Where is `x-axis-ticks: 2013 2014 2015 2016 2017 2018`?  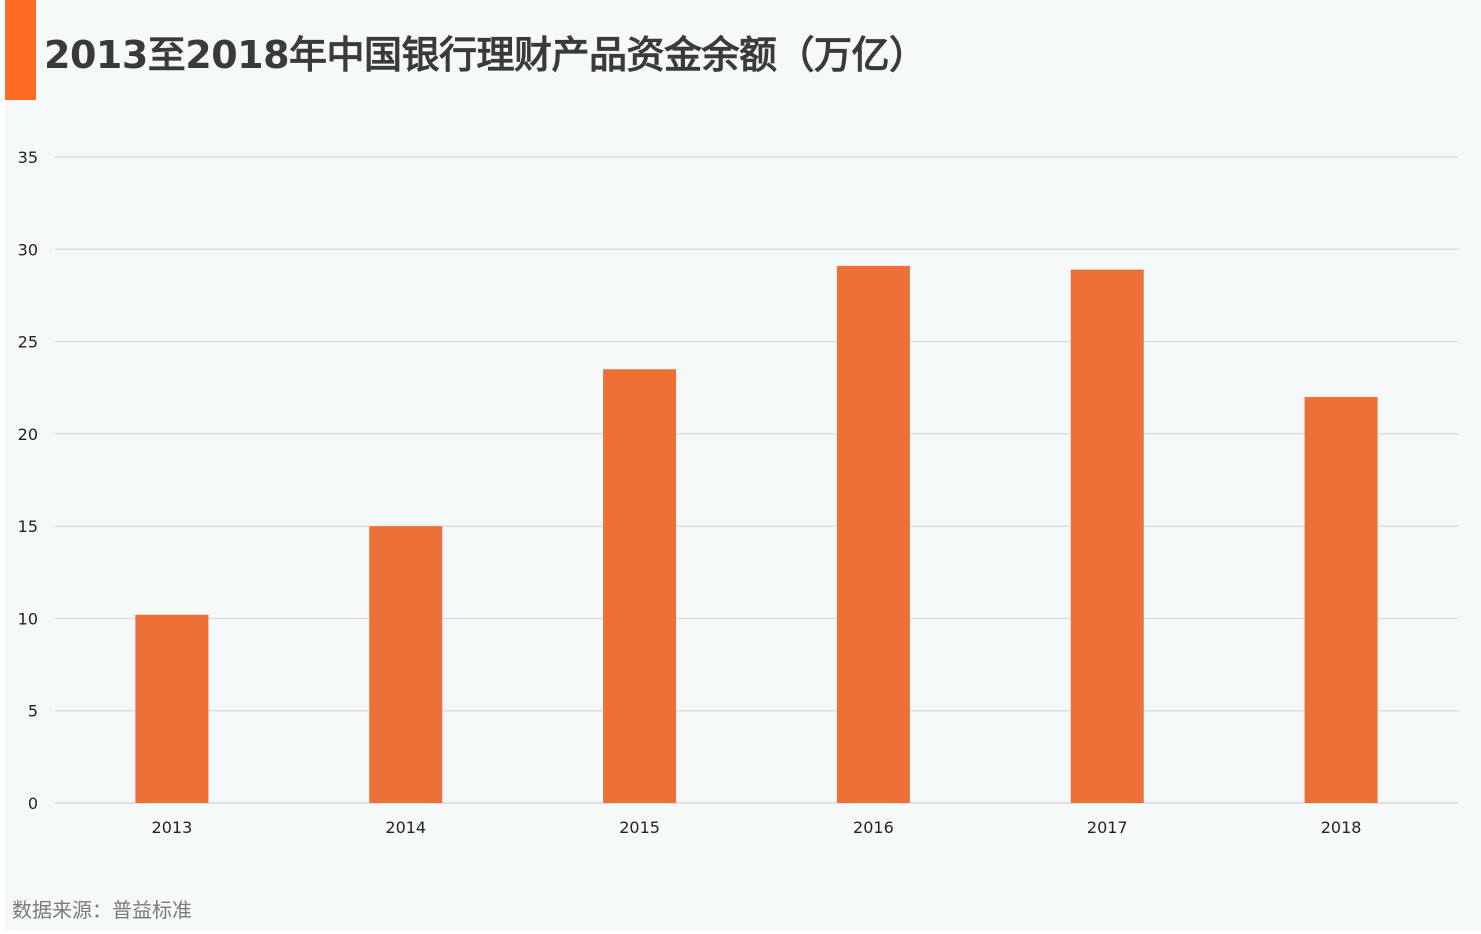 x-axis-ticks: 2013 2014 2015 2016 2017 2018 is located at coordinates (757, 827).